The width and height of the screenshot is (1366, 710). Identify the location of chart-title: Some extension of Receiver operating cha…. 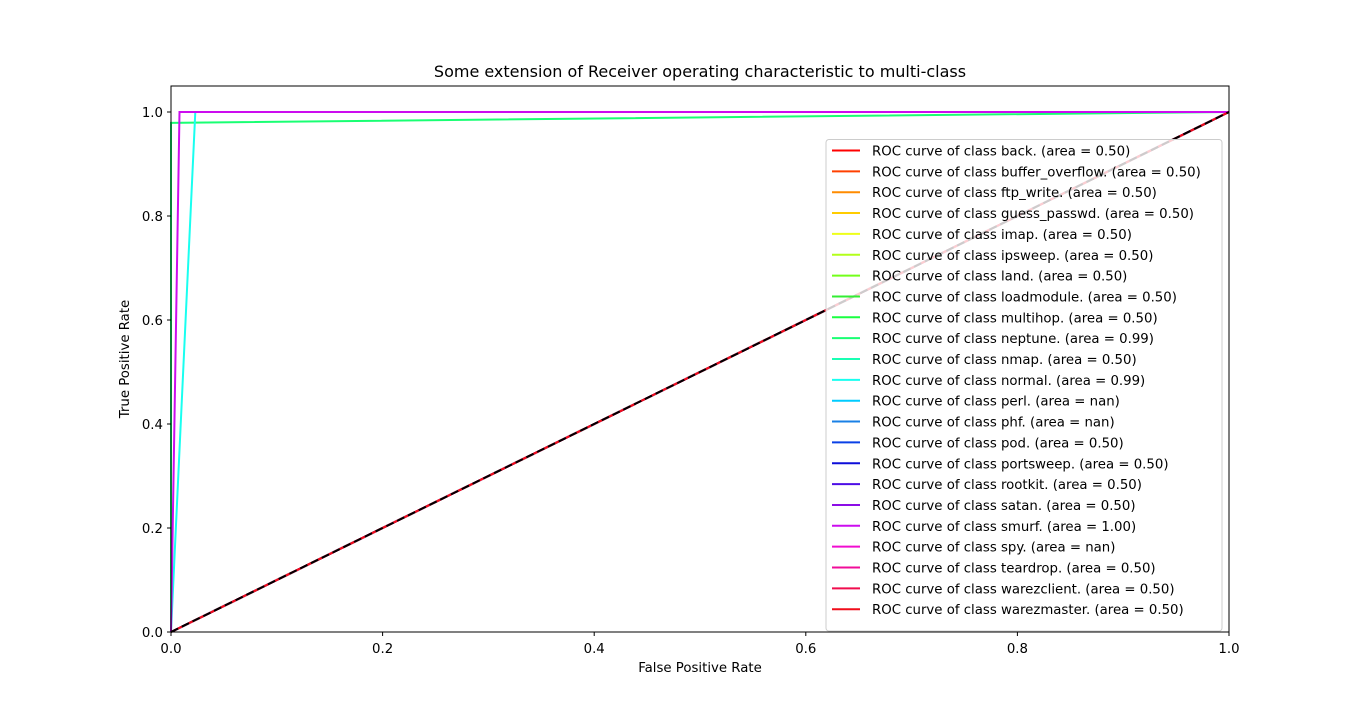
(700, 71).